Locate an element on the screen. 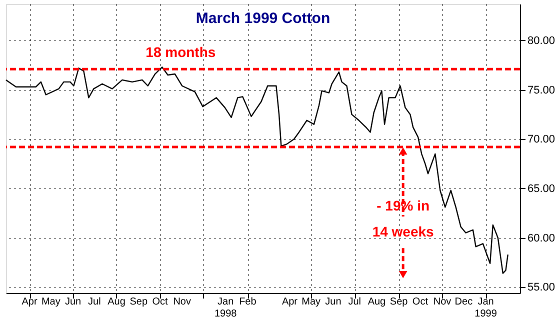  y-tick-label: 80.00 is located at coordinates (542, 40).